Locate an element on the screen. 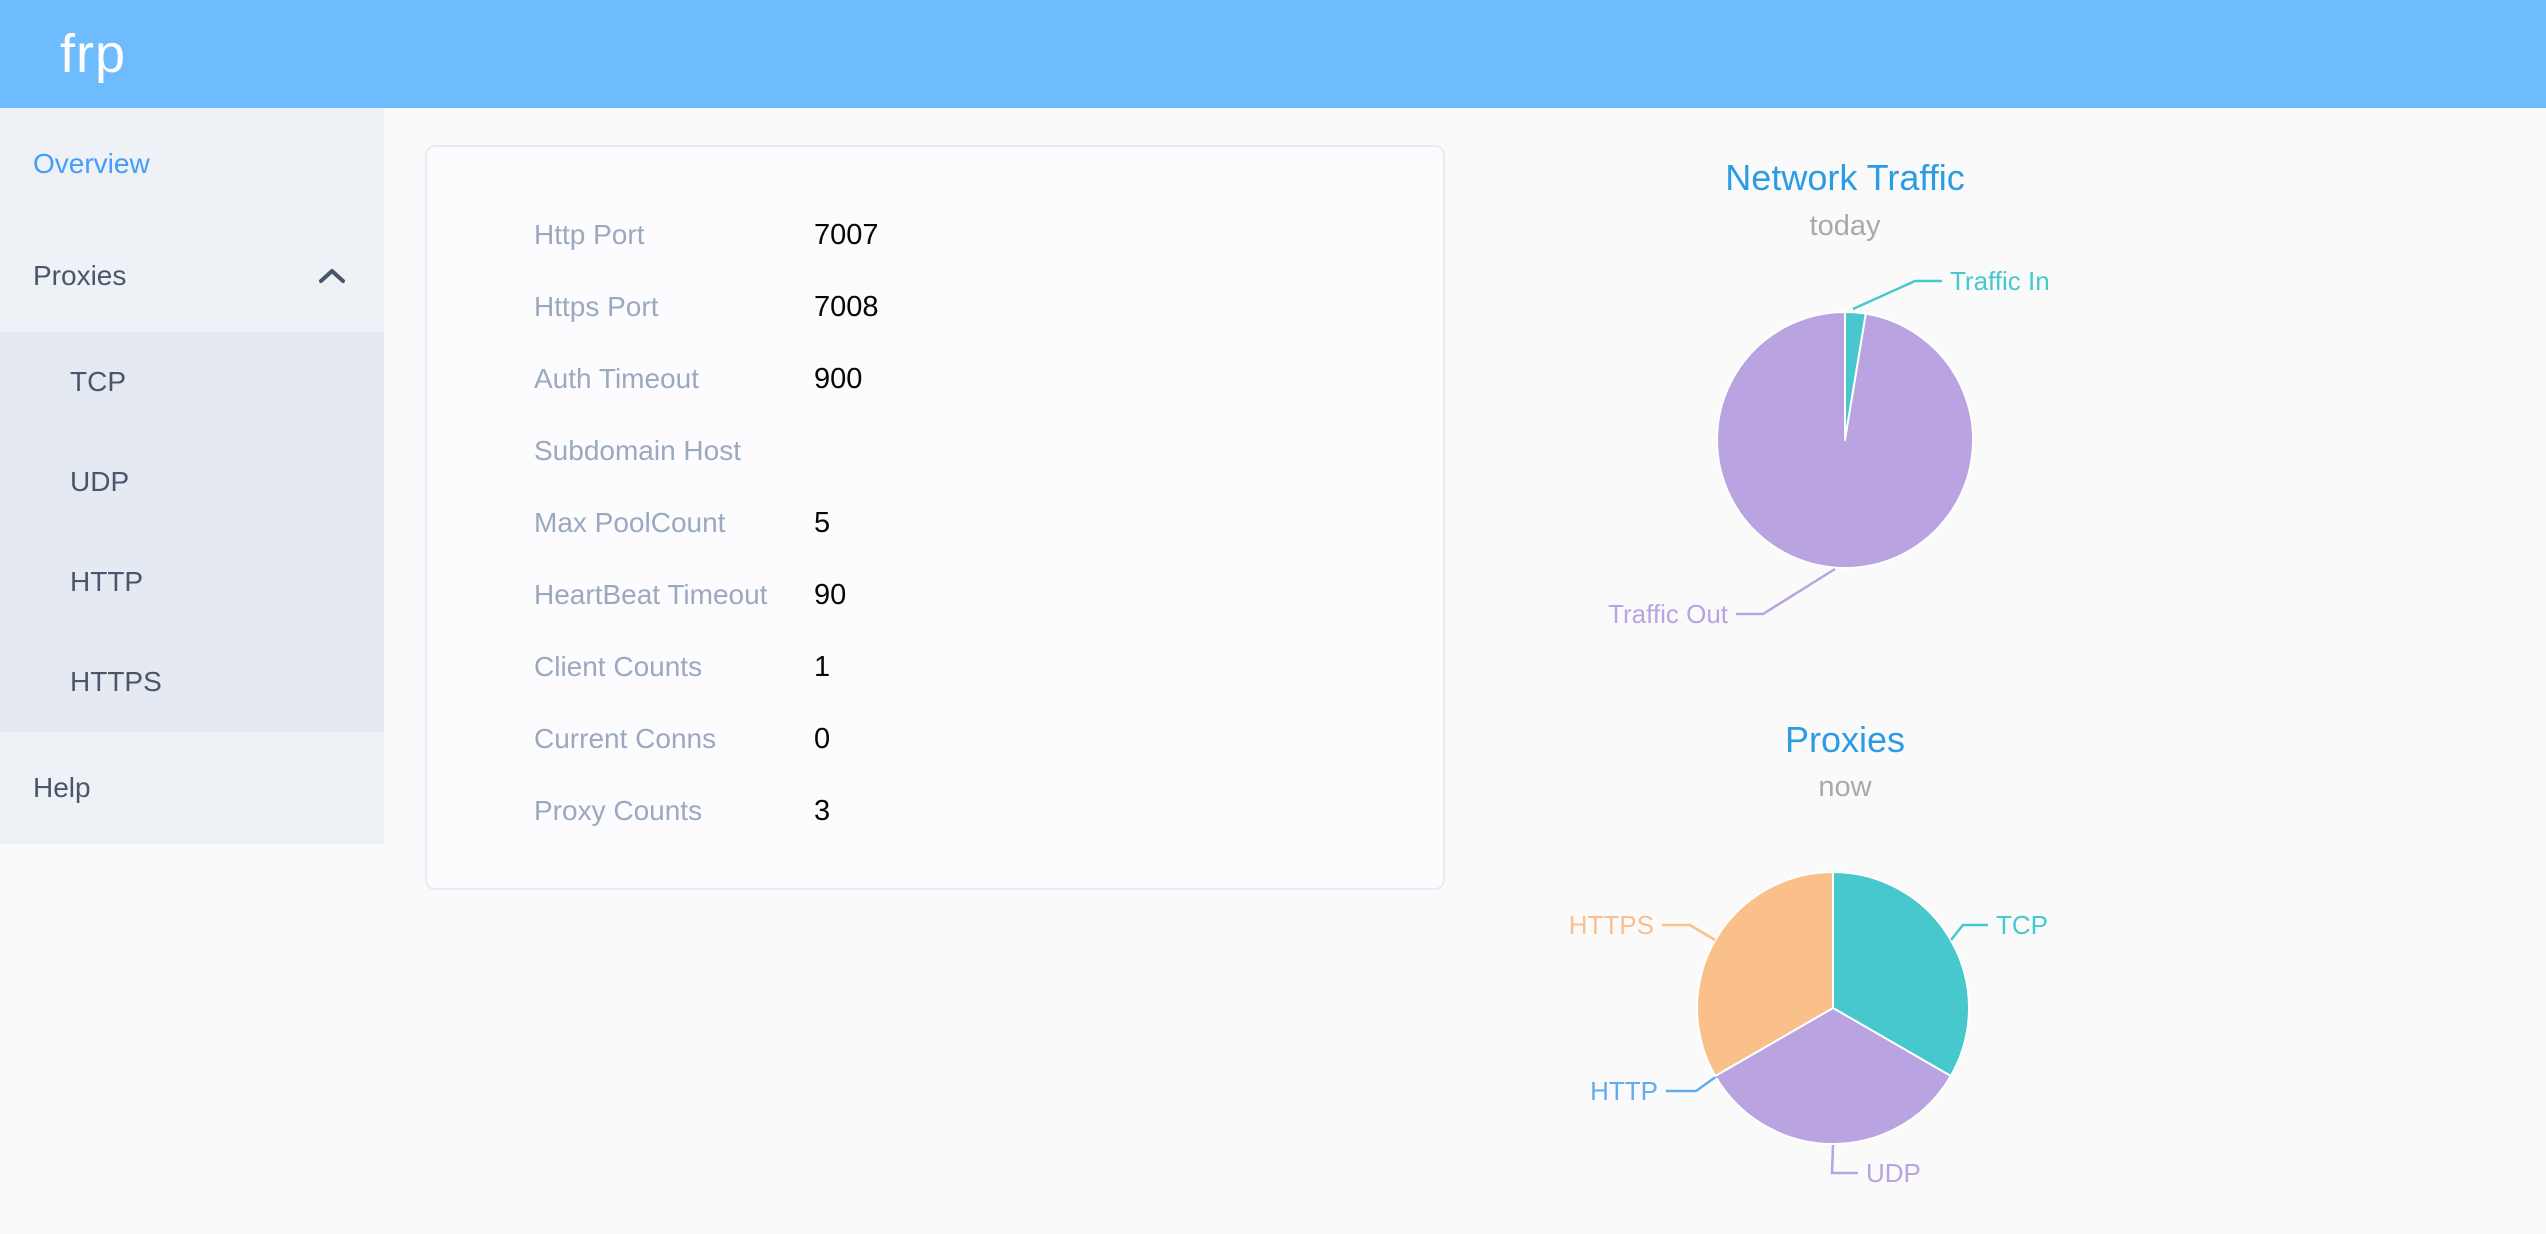 This screenshot has height=1234, width=2546. sidebar-item-http: HTTP is located at coordinates (107, 581).